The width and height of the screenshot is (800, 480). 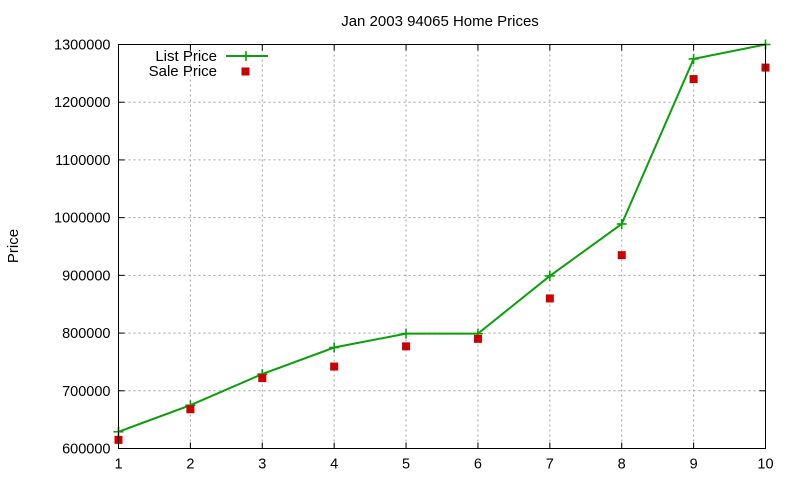 What do you see at coordinates (86, 450) in the screenshot?
I see `y-tick-label: 600000` at bounding box center [86, 450].